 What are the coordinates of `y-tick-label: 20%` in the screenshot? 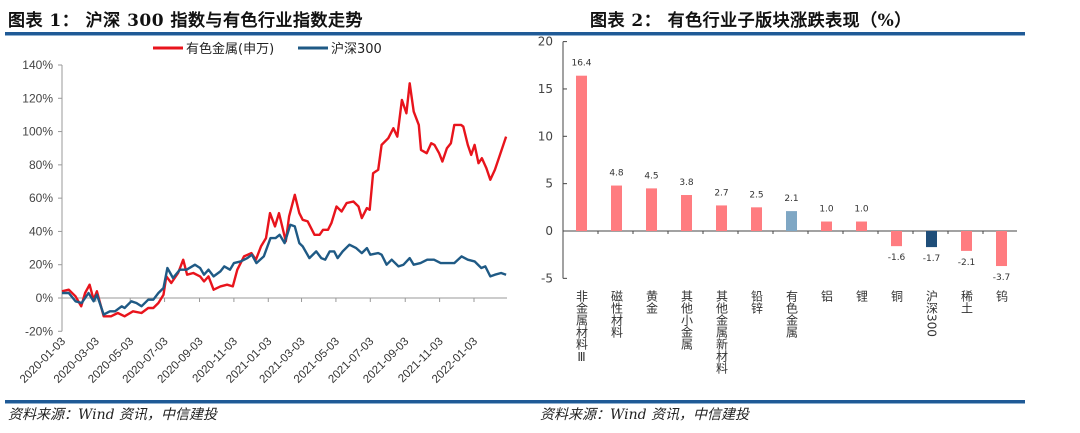 It's located at (41, 265).